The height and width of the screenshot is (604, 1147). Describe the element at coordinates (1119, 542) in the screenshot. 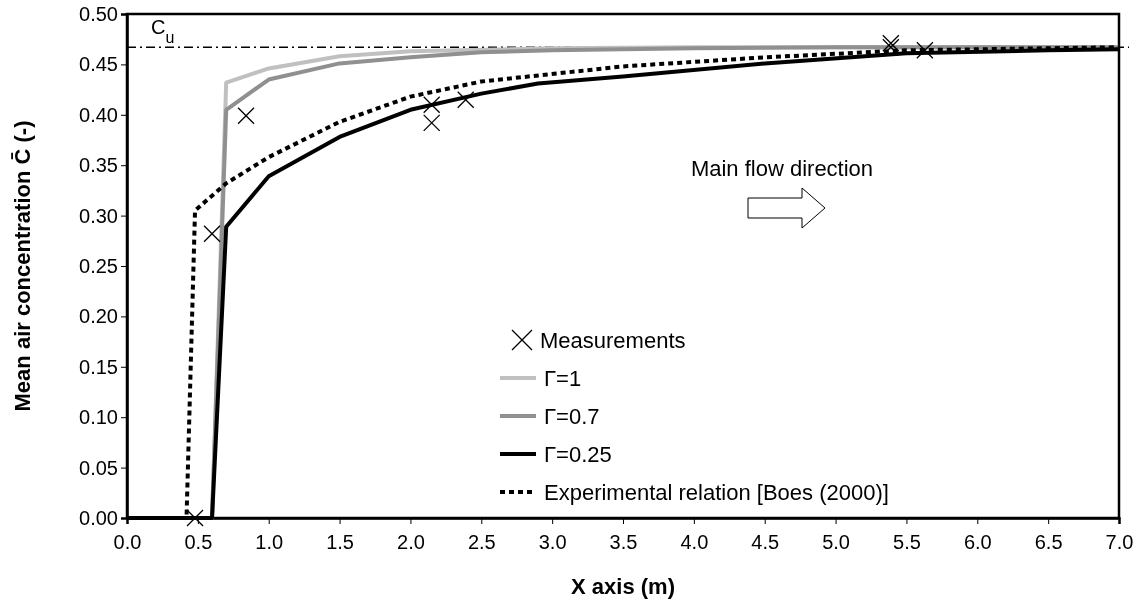

I see `x-tick-label: 7.0` at that location.